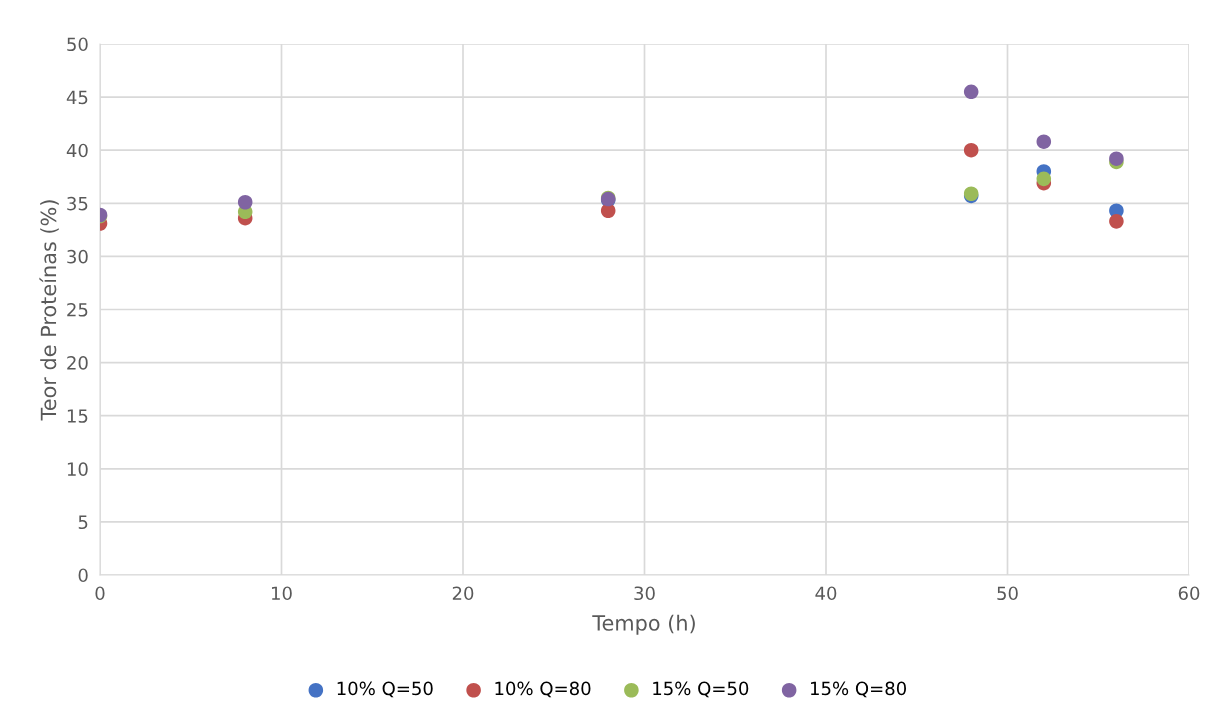 Image resolution: width=1205 pixels, height=720 pixels. Describe the element at coordinates (77, 416) in the screenshot. I see `y-tick-label: 15` at that location.